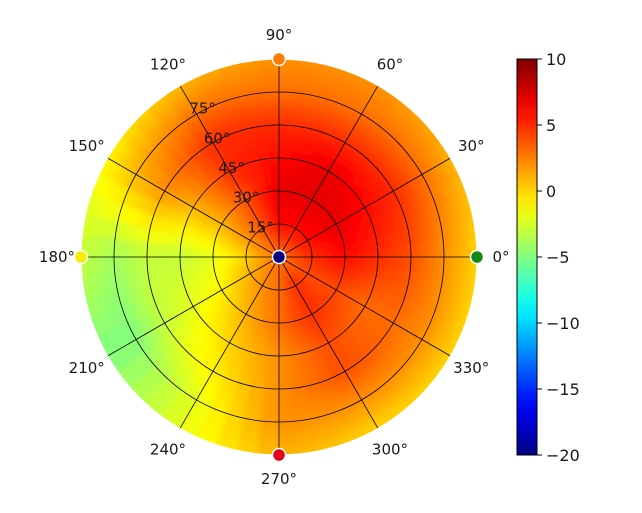  I want to click on radial-tick-label: 15°, so click(260, 227).